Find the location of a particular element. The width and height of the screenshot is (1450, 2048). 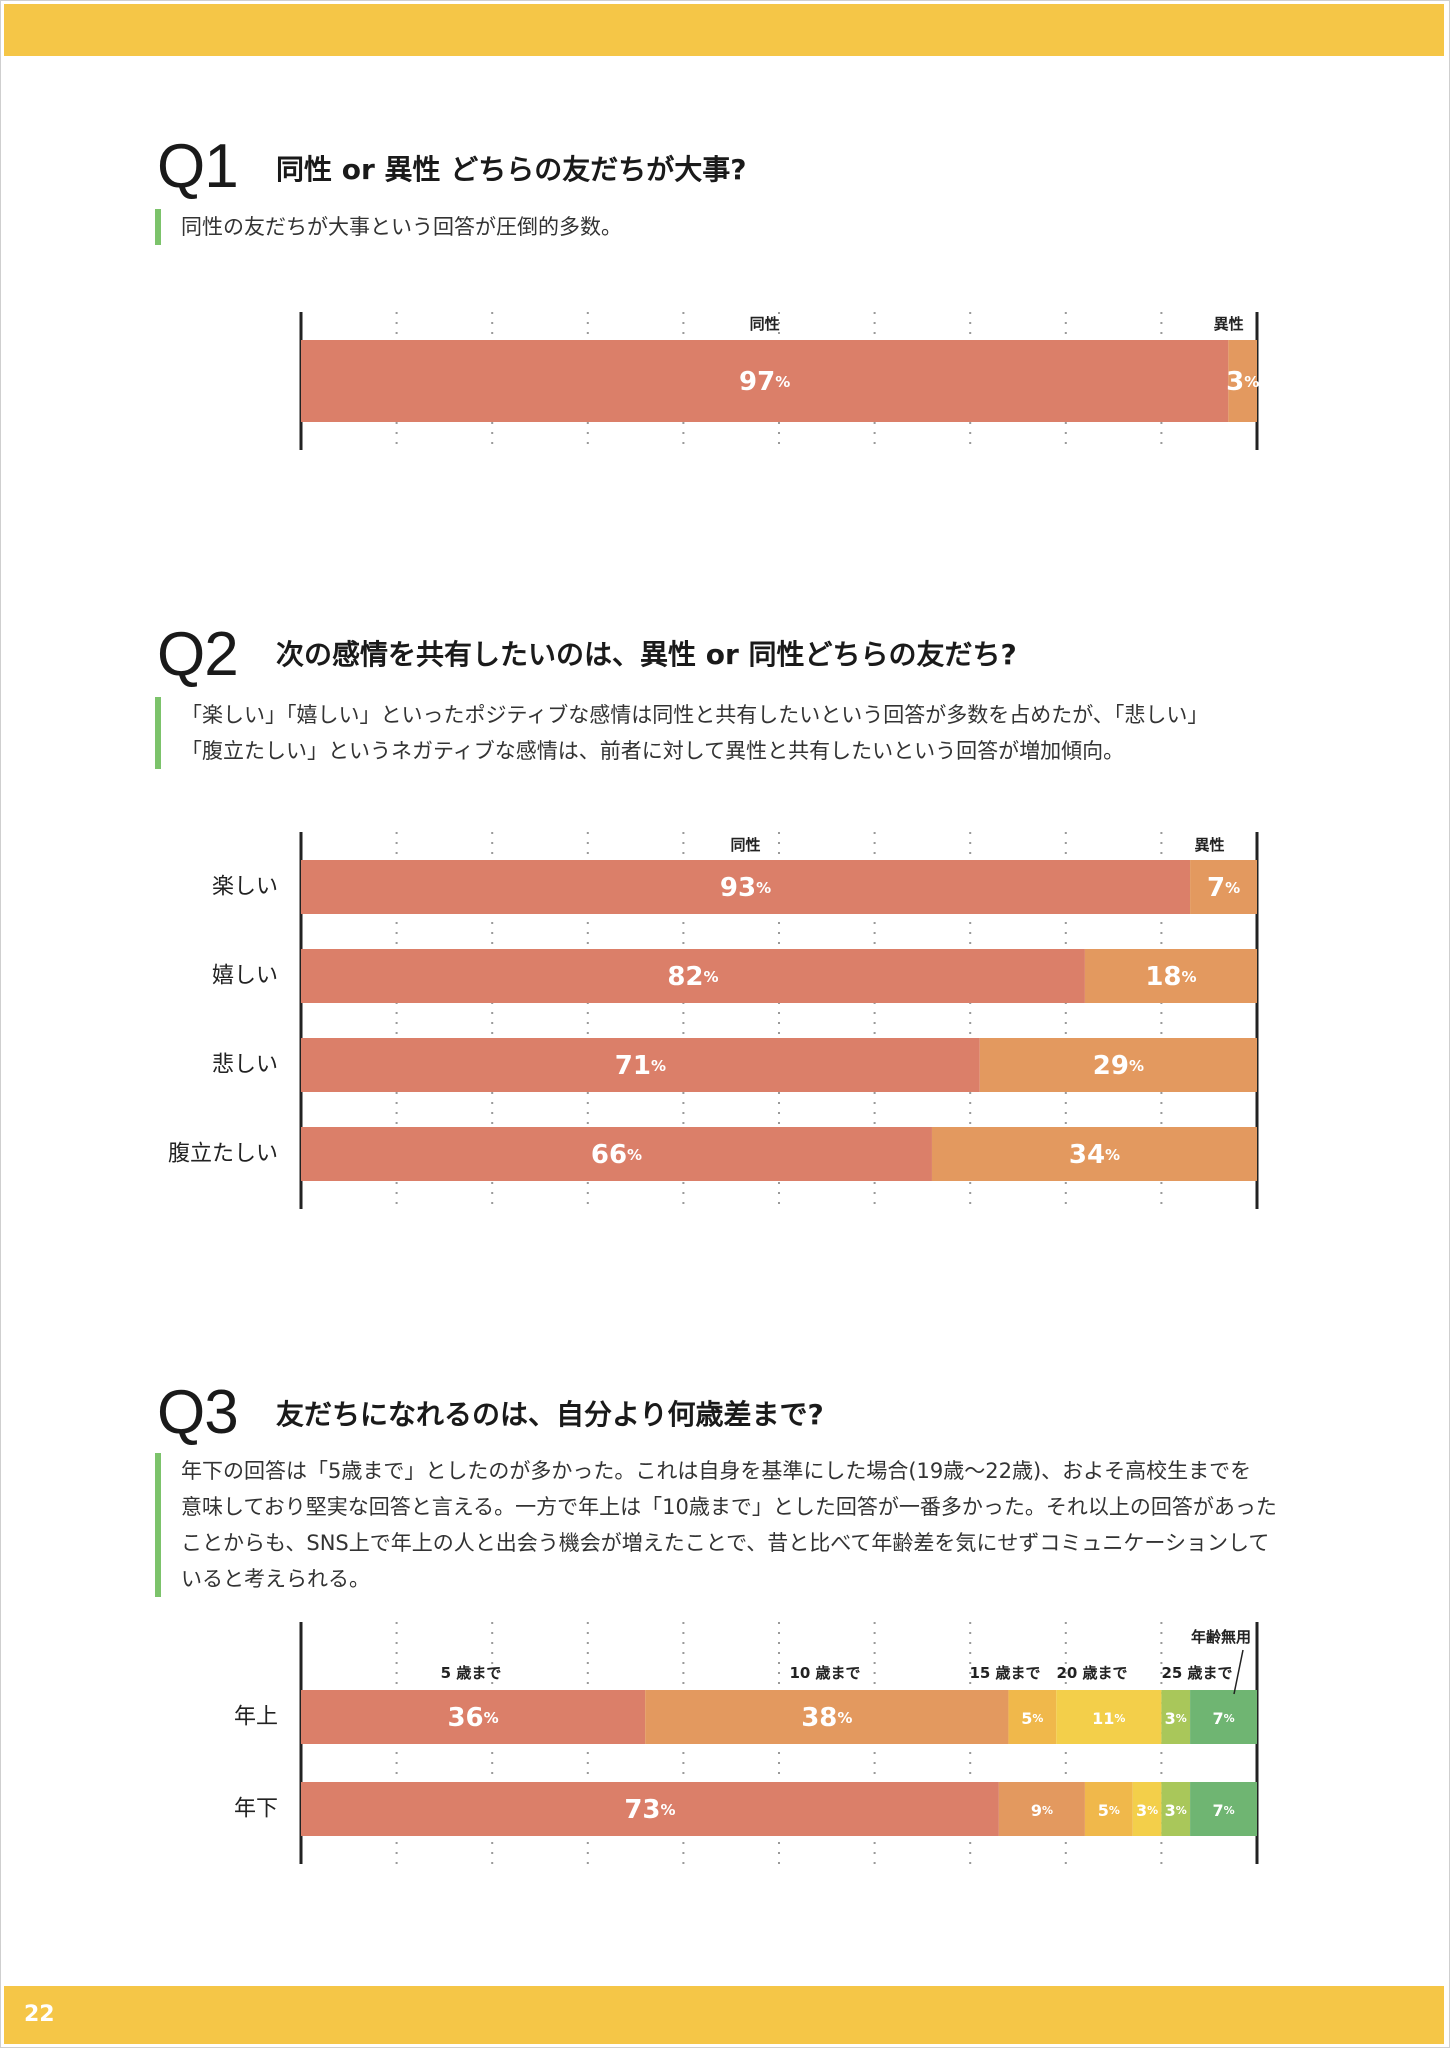

legend-label: 15 歳まで is located at coordinates (1004, 1673).